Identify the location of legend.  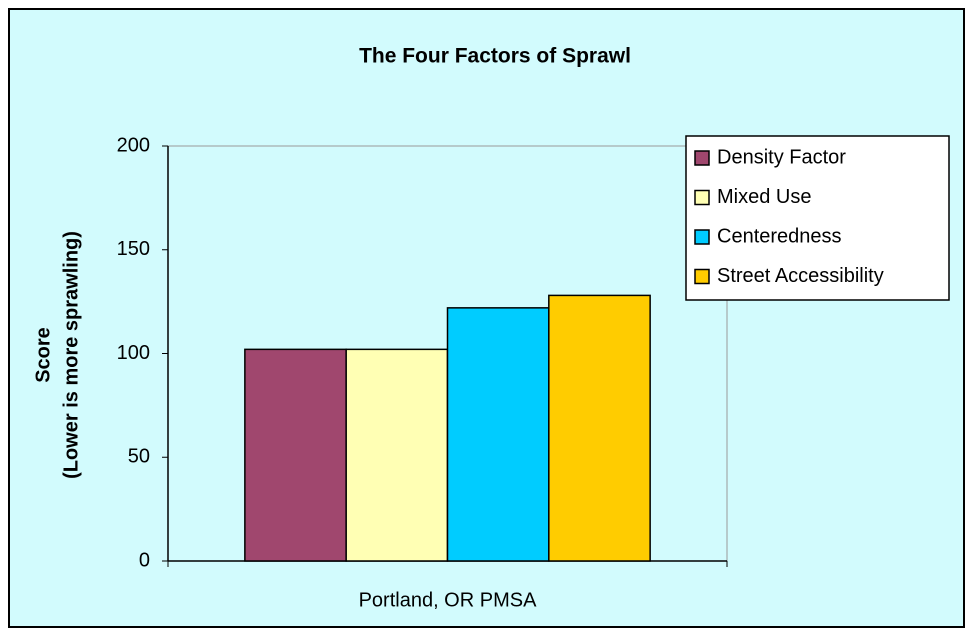
(817, 218).